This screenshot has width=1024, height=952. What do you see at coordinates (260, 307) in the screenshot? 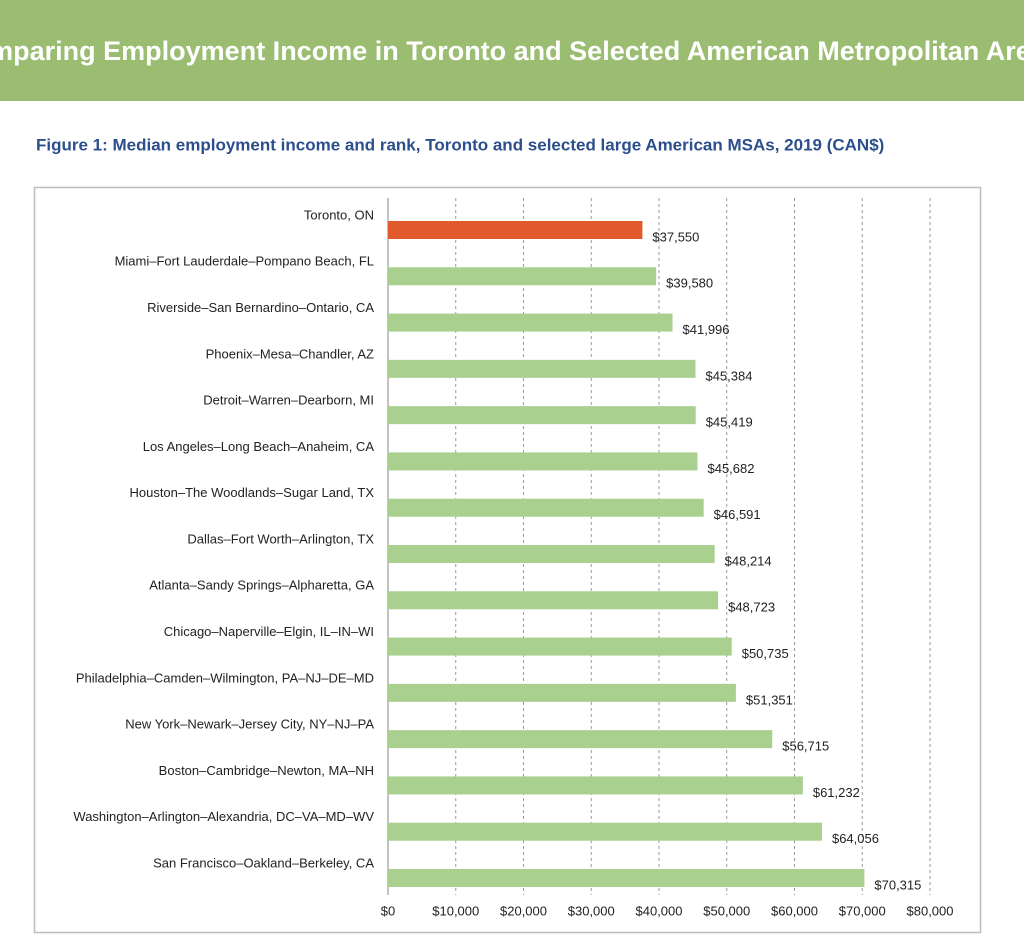
I see `category-label: Riverside–San Bernardino–Ontario, CA` at bounding box center [260, 307].